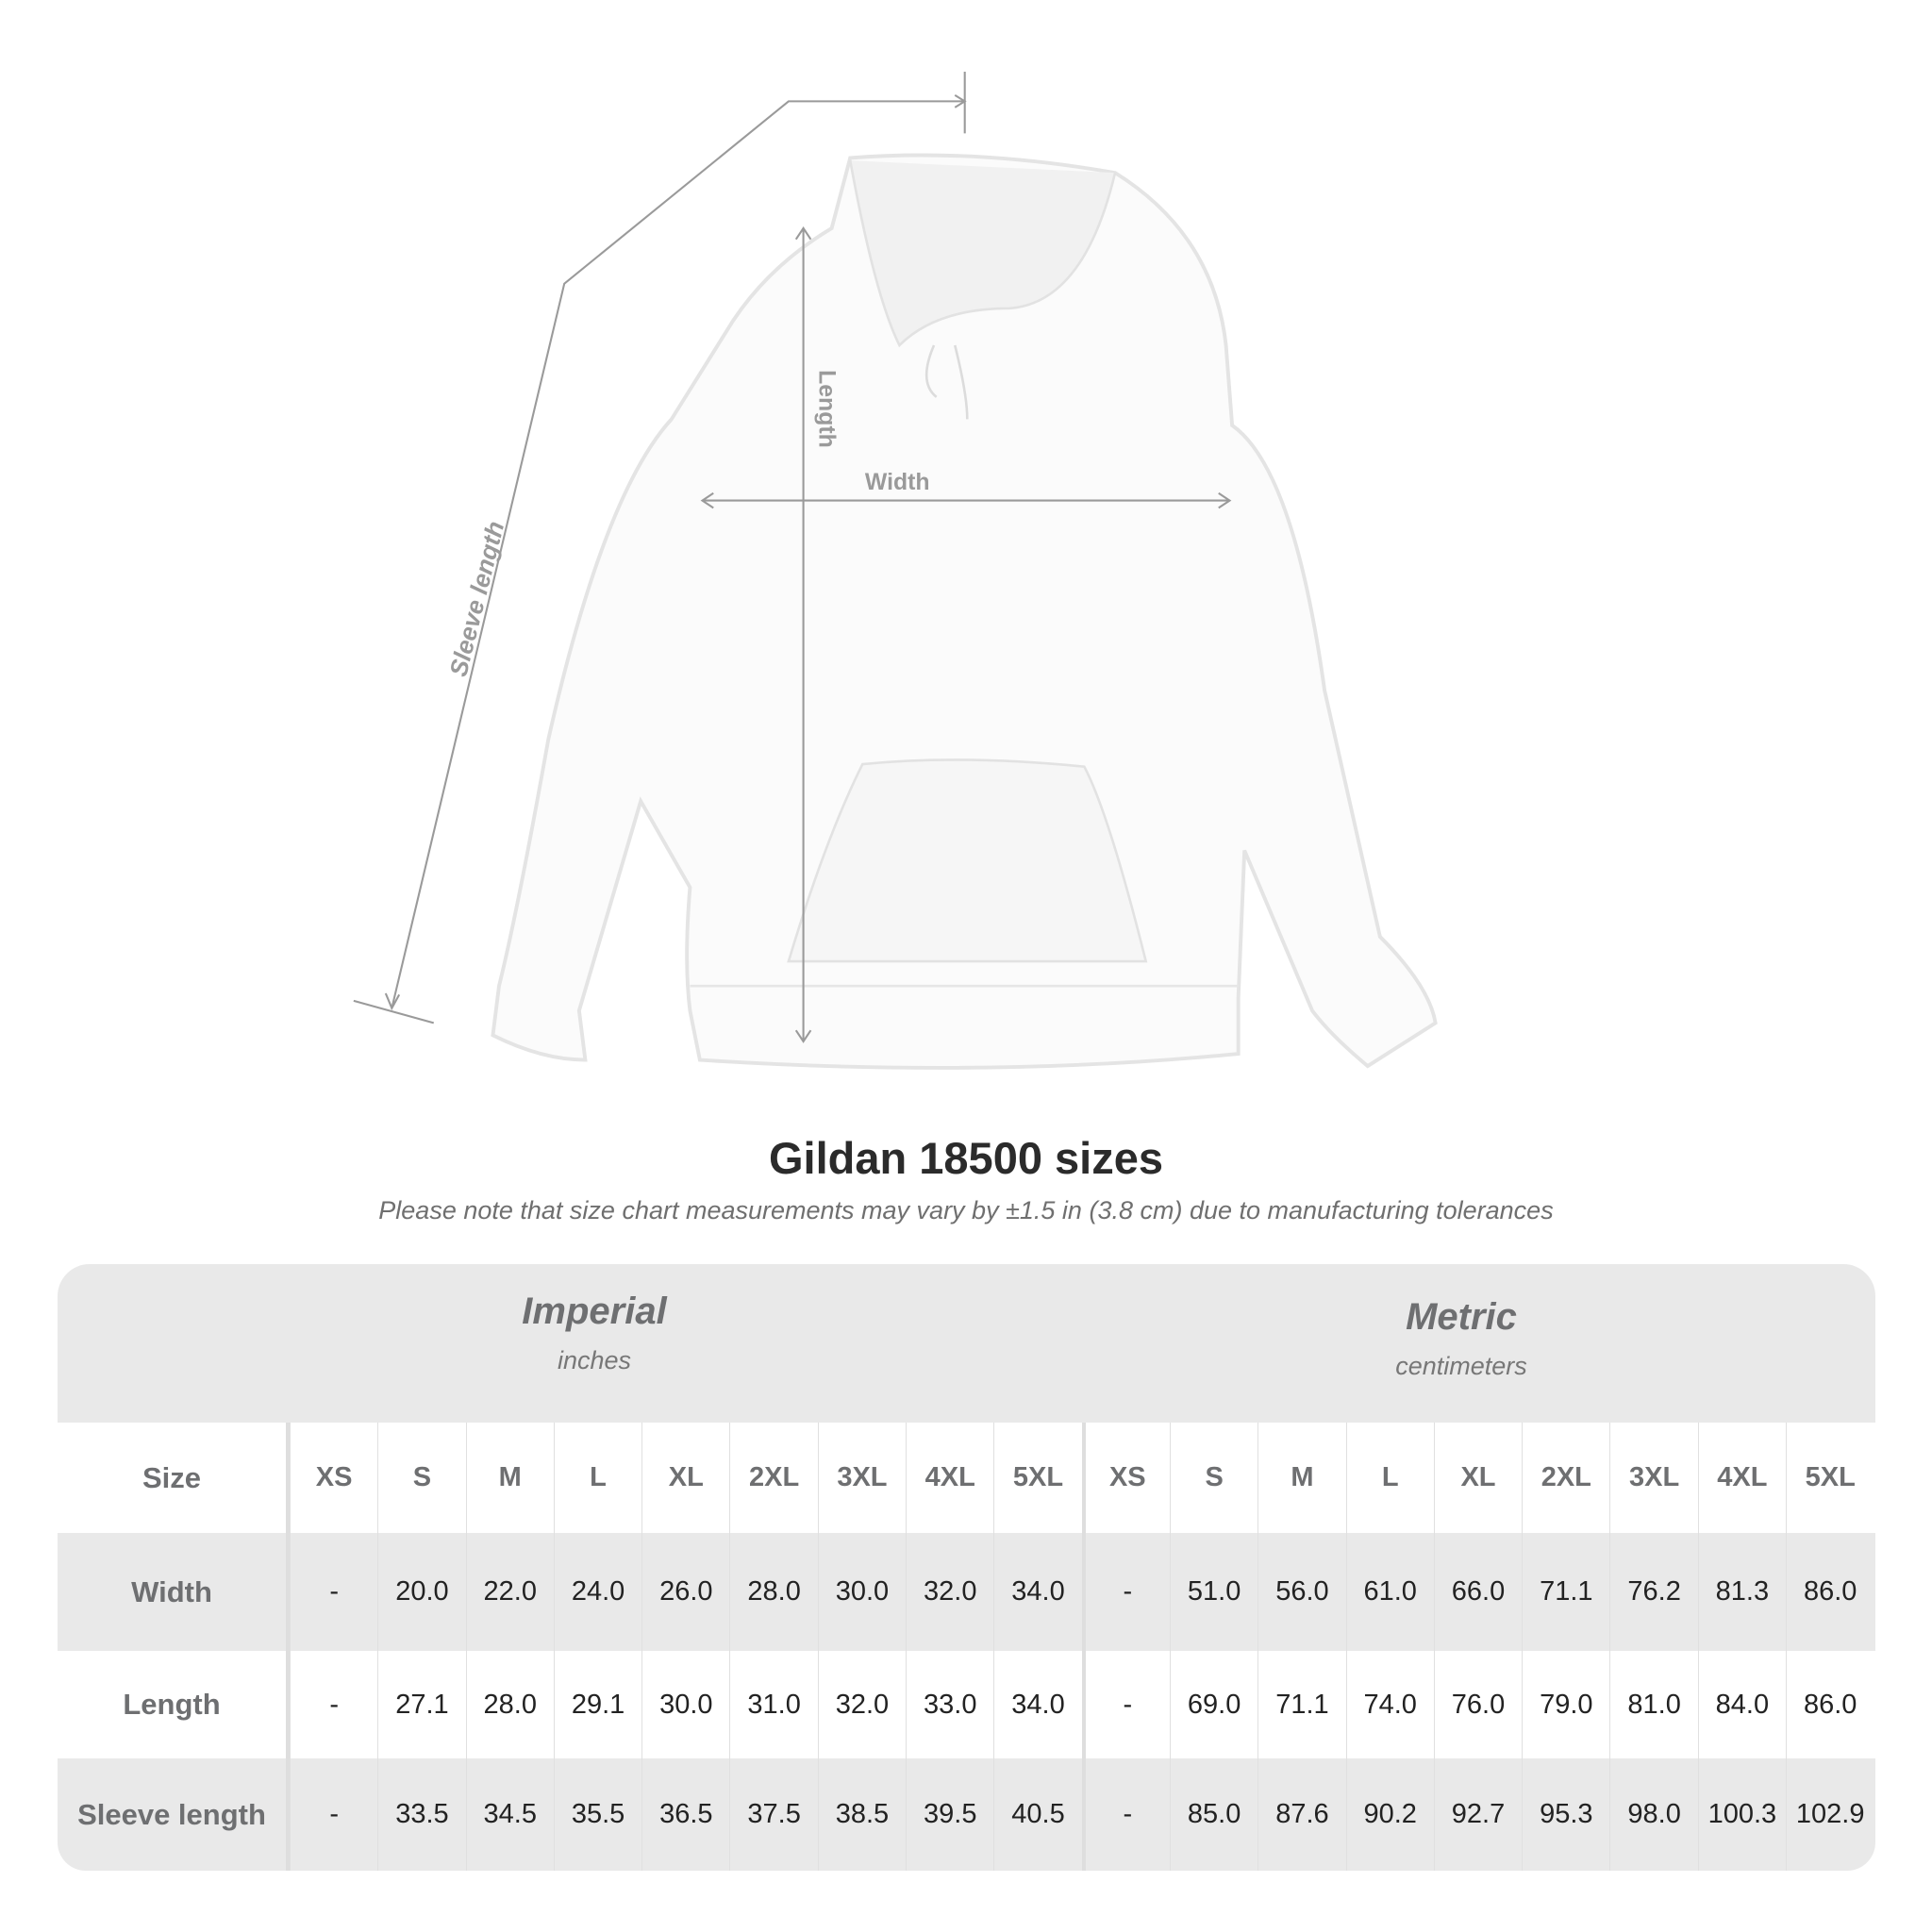  Describe the element at coordinates (1301, 1592) in the screenshot. I see `metric-value-cell: 56.0` at that location.